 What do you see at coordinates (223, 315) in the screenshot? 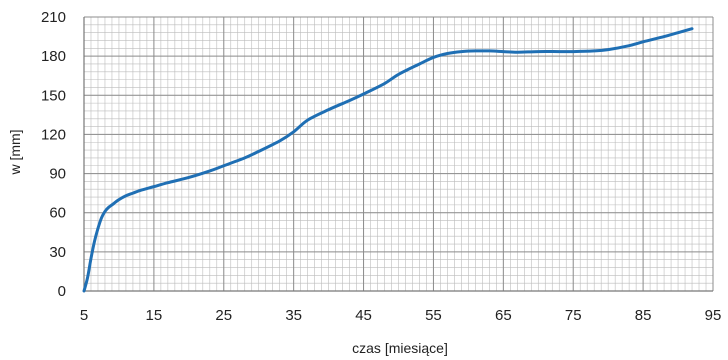
I see `x-tick-label: 25` at bounding box center [223, 315].